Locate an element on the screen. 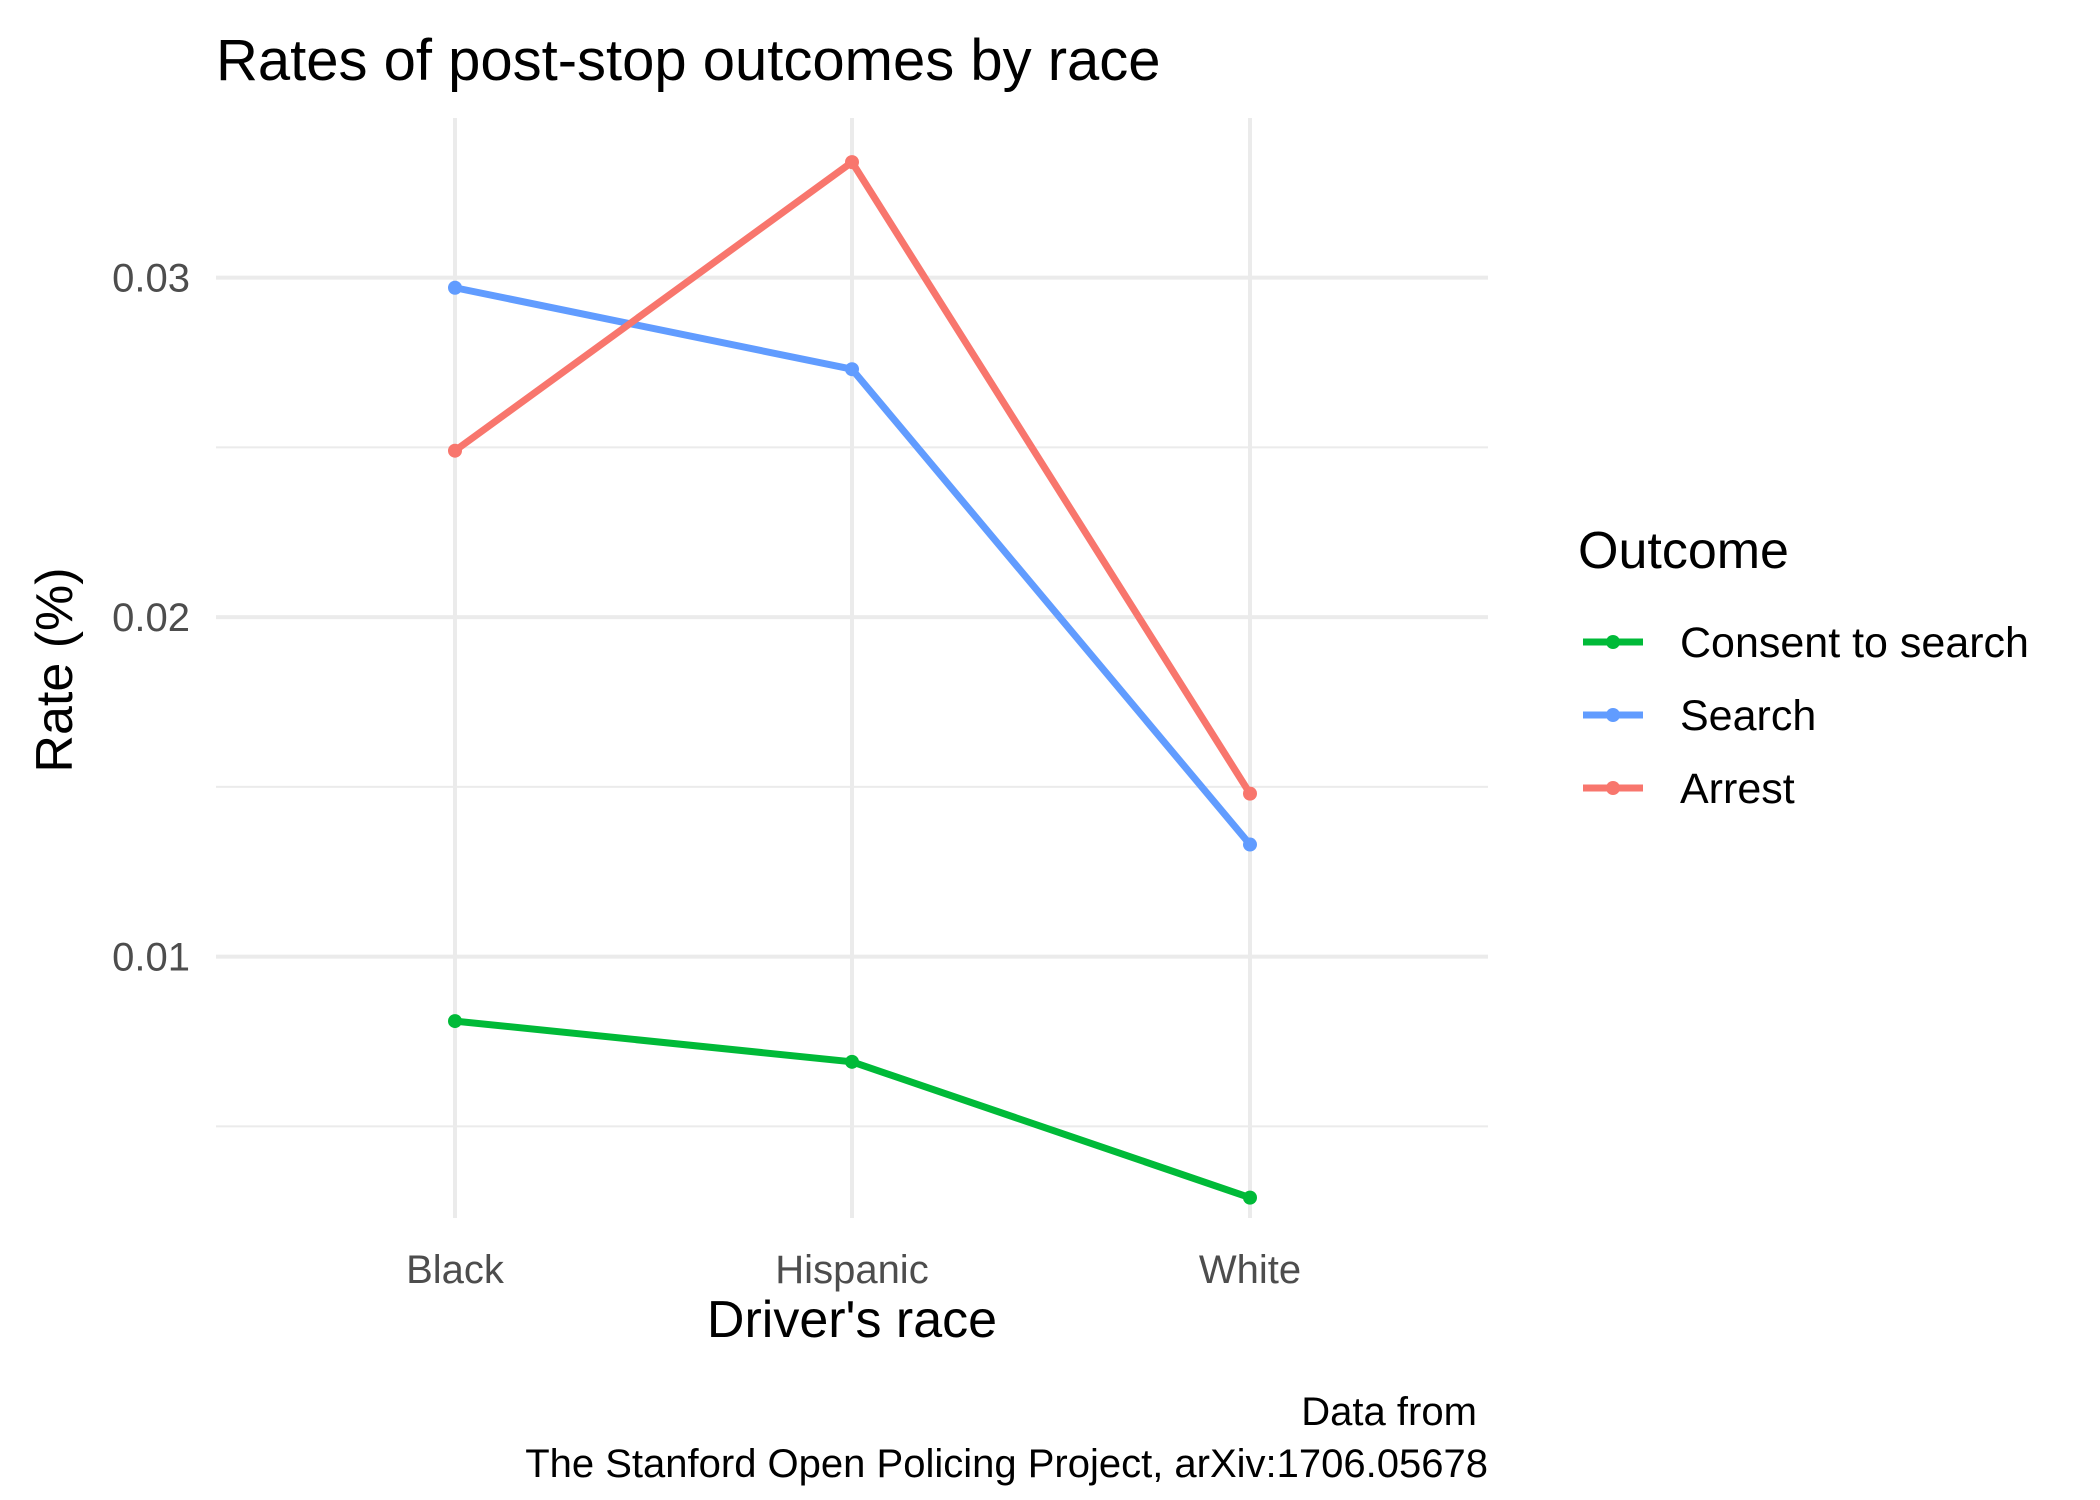 This screenshot has height=1500, width=2100. y-axis-title: Rate (%) is located at coordinates (55, 669).